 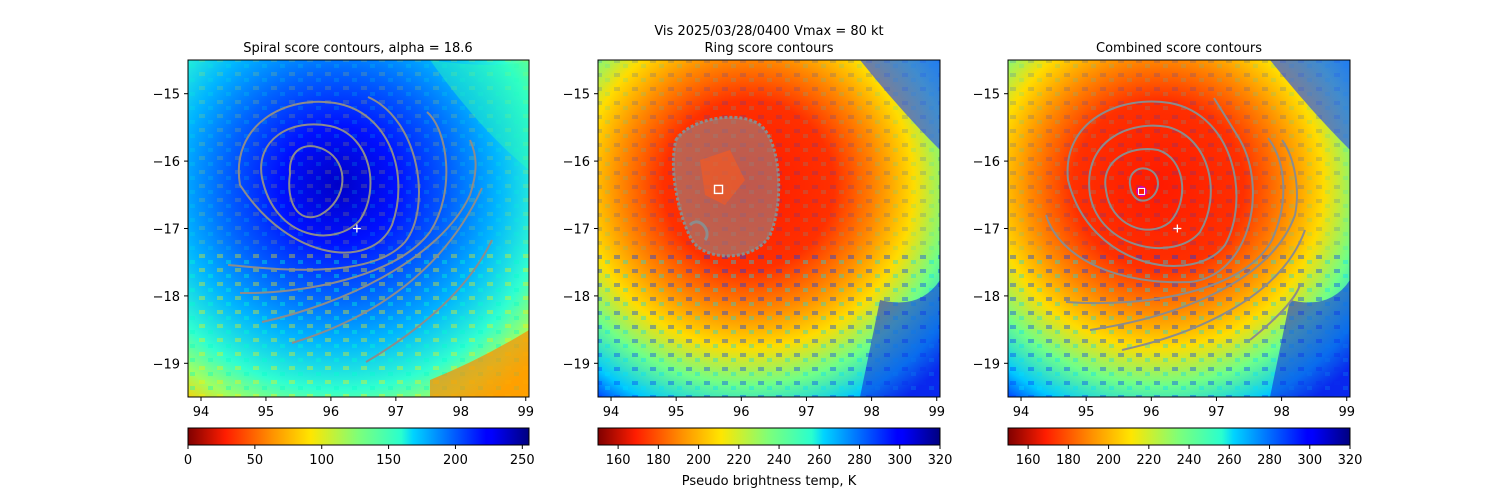 I want to click on colorbar-tick-label: 250, so click(x=522, y=460).